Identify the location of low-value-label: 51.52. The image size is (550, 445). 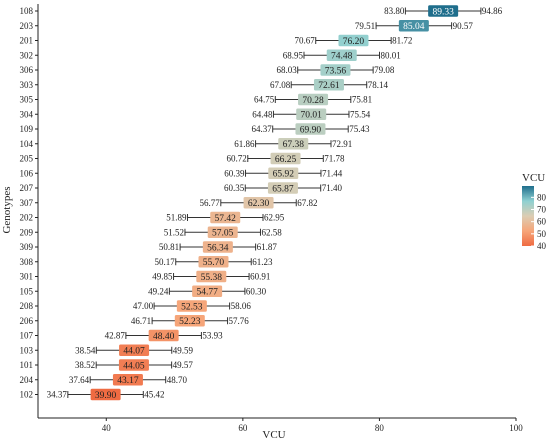
(174, 232).